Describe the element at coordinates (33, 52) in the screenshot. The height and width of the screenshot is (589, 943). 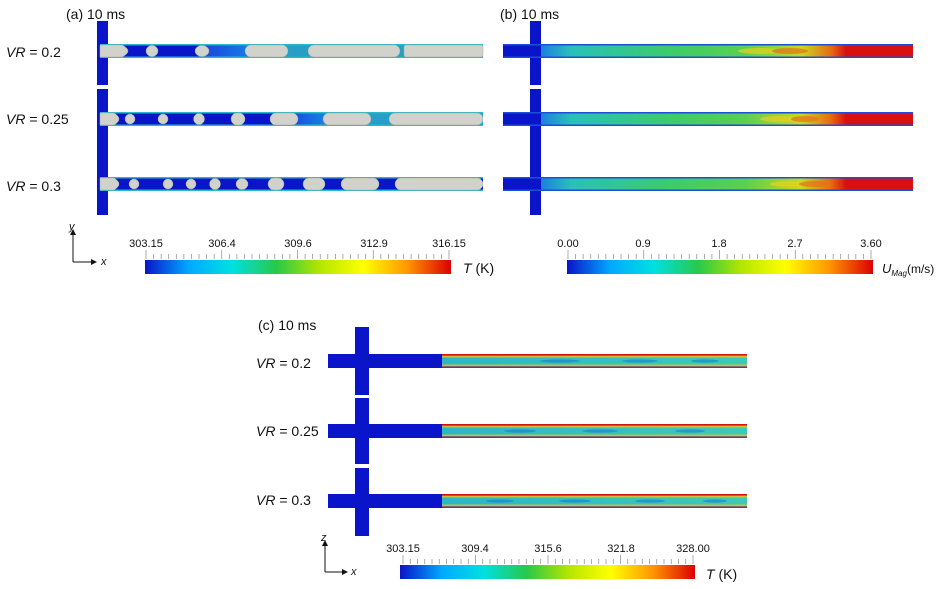
I see `panel-a-row-label-1: VR = 0.2` at that location.